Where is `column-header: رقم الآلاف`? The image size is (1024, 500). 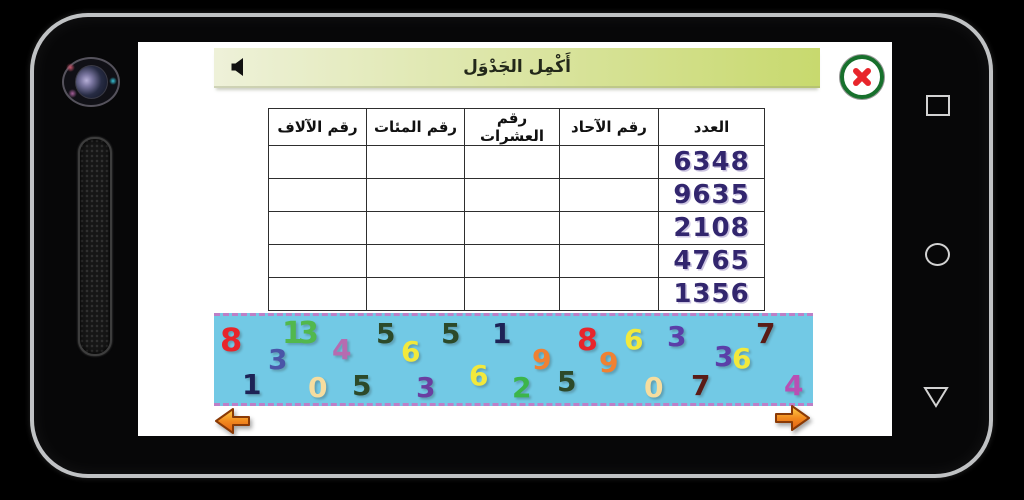
column-header: رقم الآلاف is located at coordinates (317, 127).